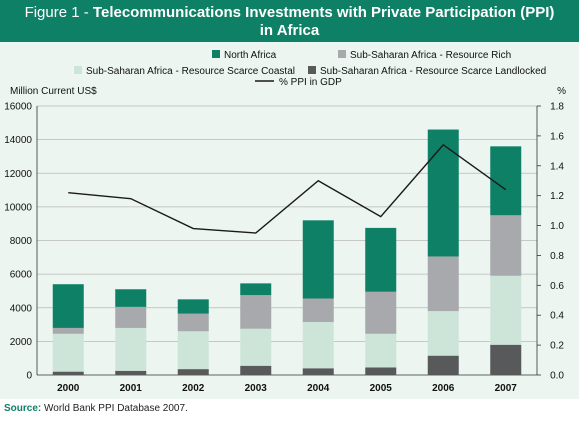  Describe the element at coordinates (131, 388) in the screenshot. I see `x-tick-label: 2001` at that location.